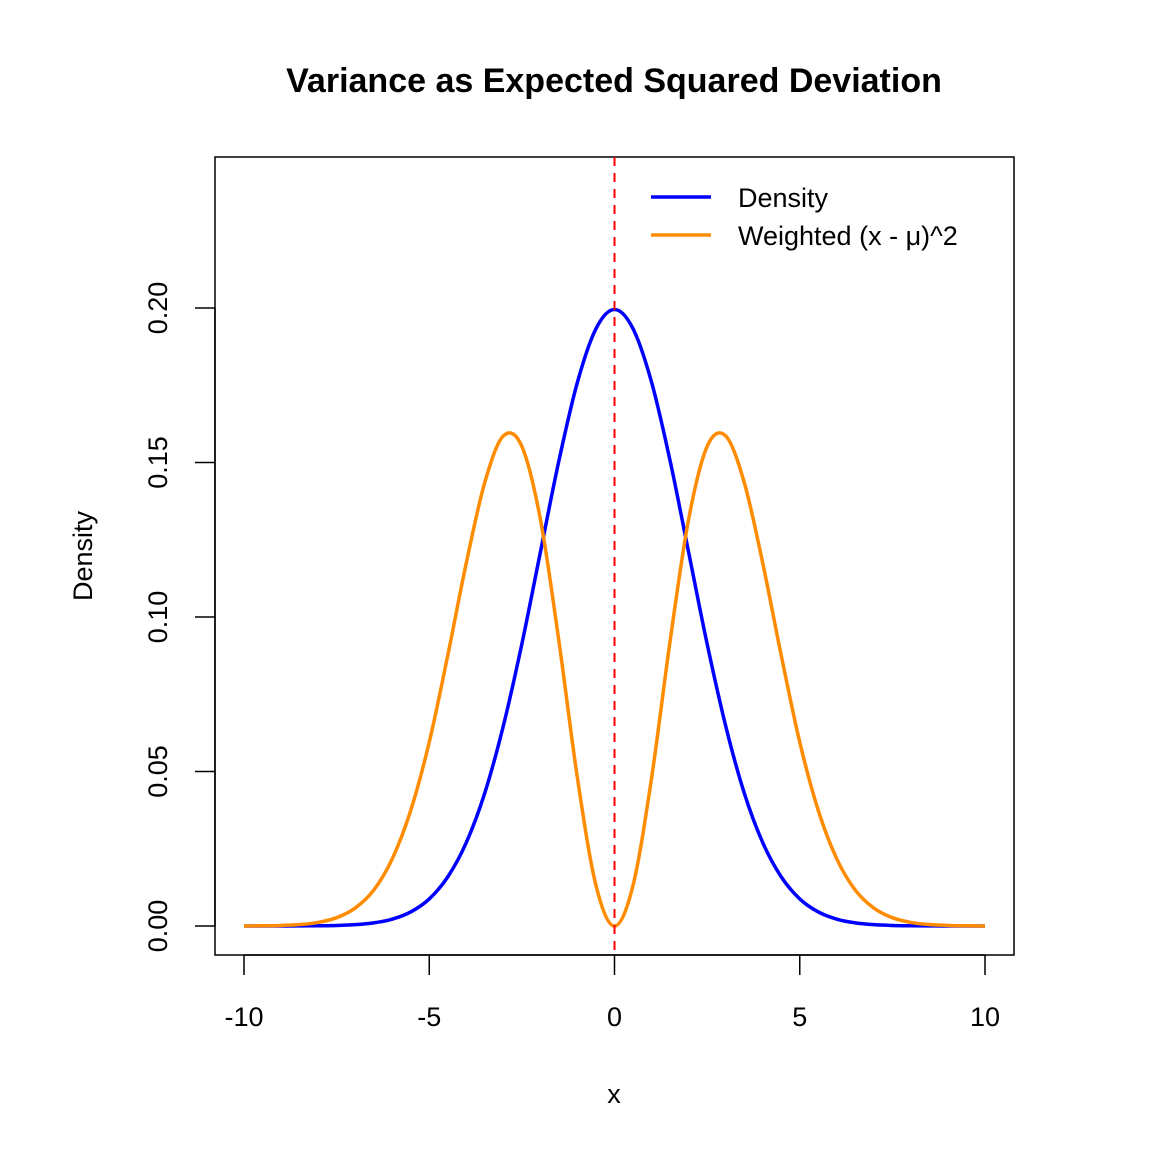  I want to click on x-tick-label: -10, so click(243, 1017).